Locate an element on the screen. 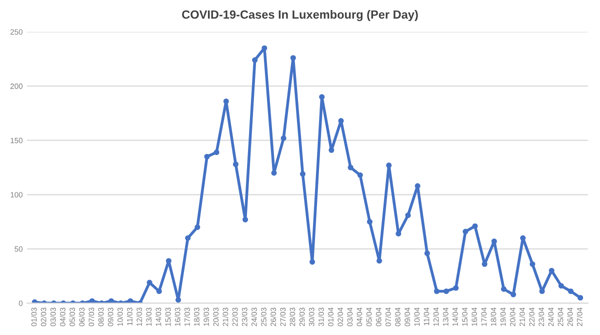 This screenshot has height=335, width=600. chart-title: COVID-19-Cases In Luxembourg (Per Day) is located at coordinates (300, 16).